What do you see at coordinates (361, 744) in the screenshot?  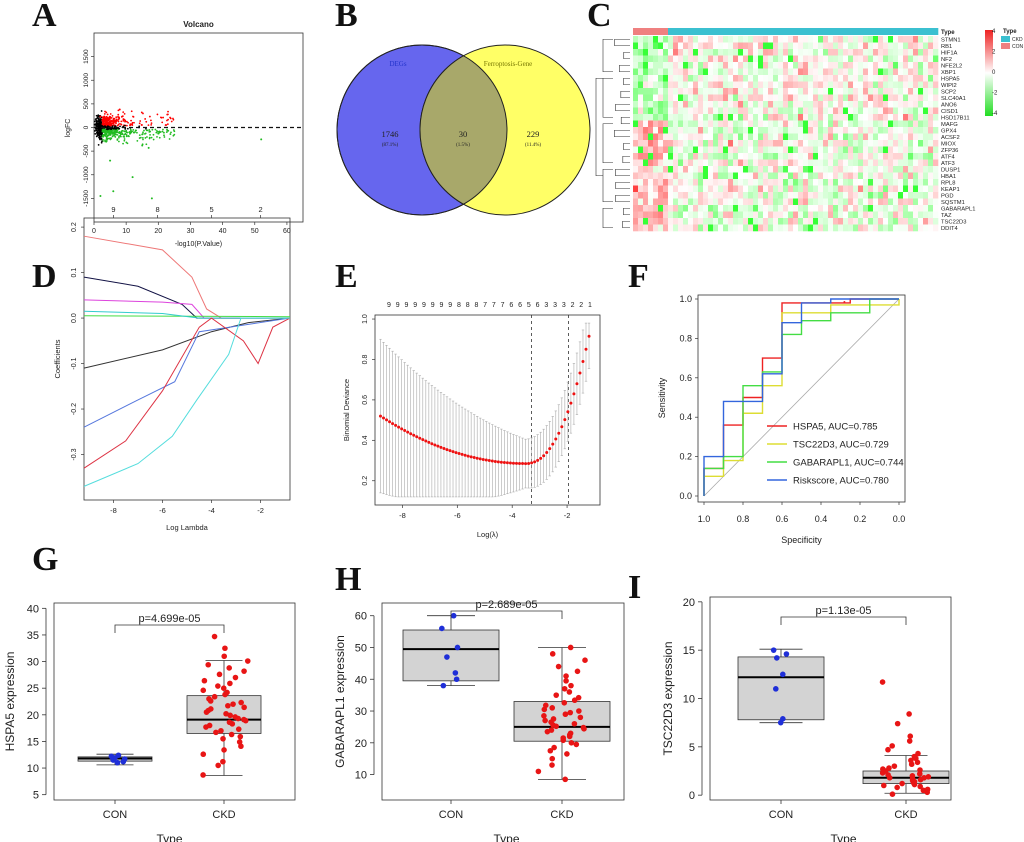 I see `y-tick-label: 20` at bounding box center [361, 744].